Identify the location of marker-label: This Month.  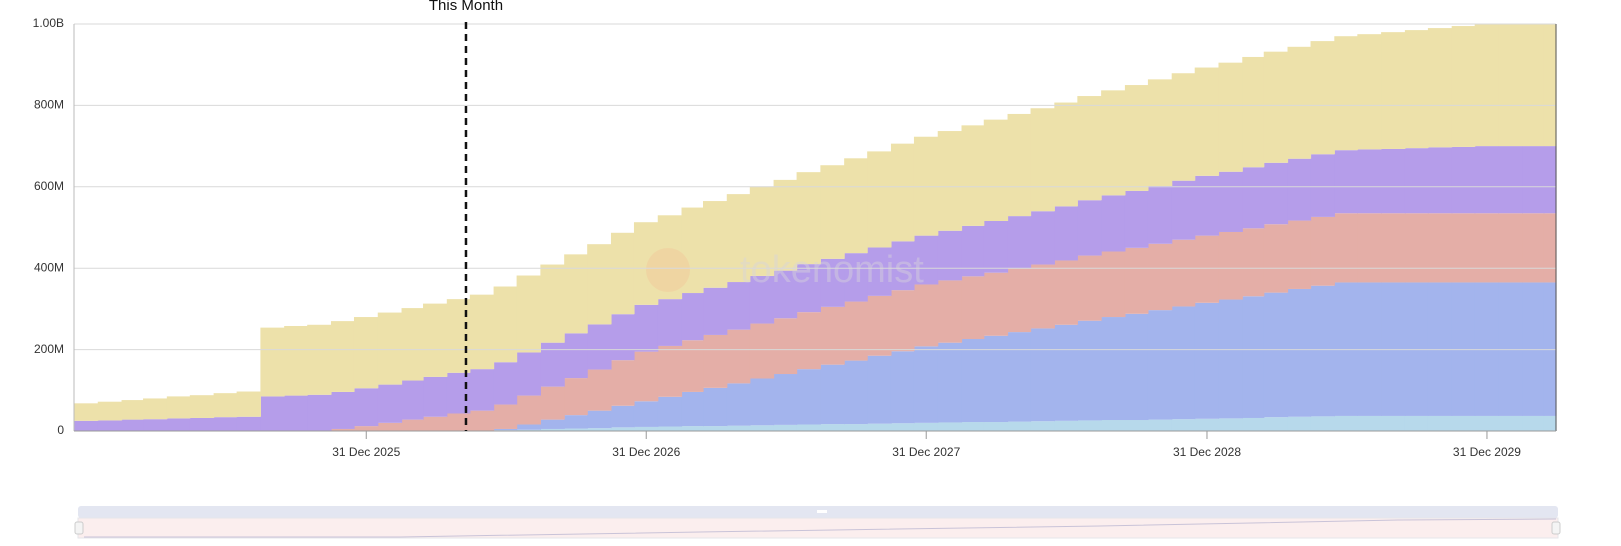
(466, 7).